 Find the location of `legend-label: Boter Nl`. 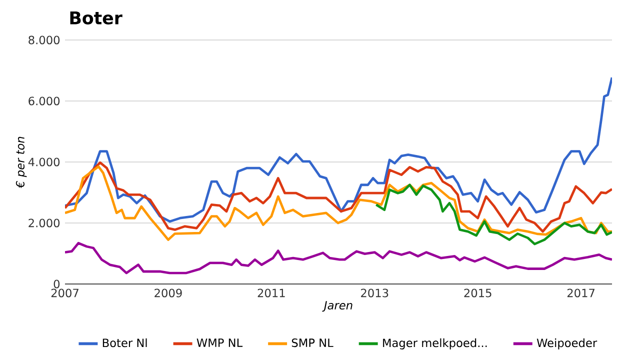

legend-label: Boter Nl is located at coordinates (124, 343).